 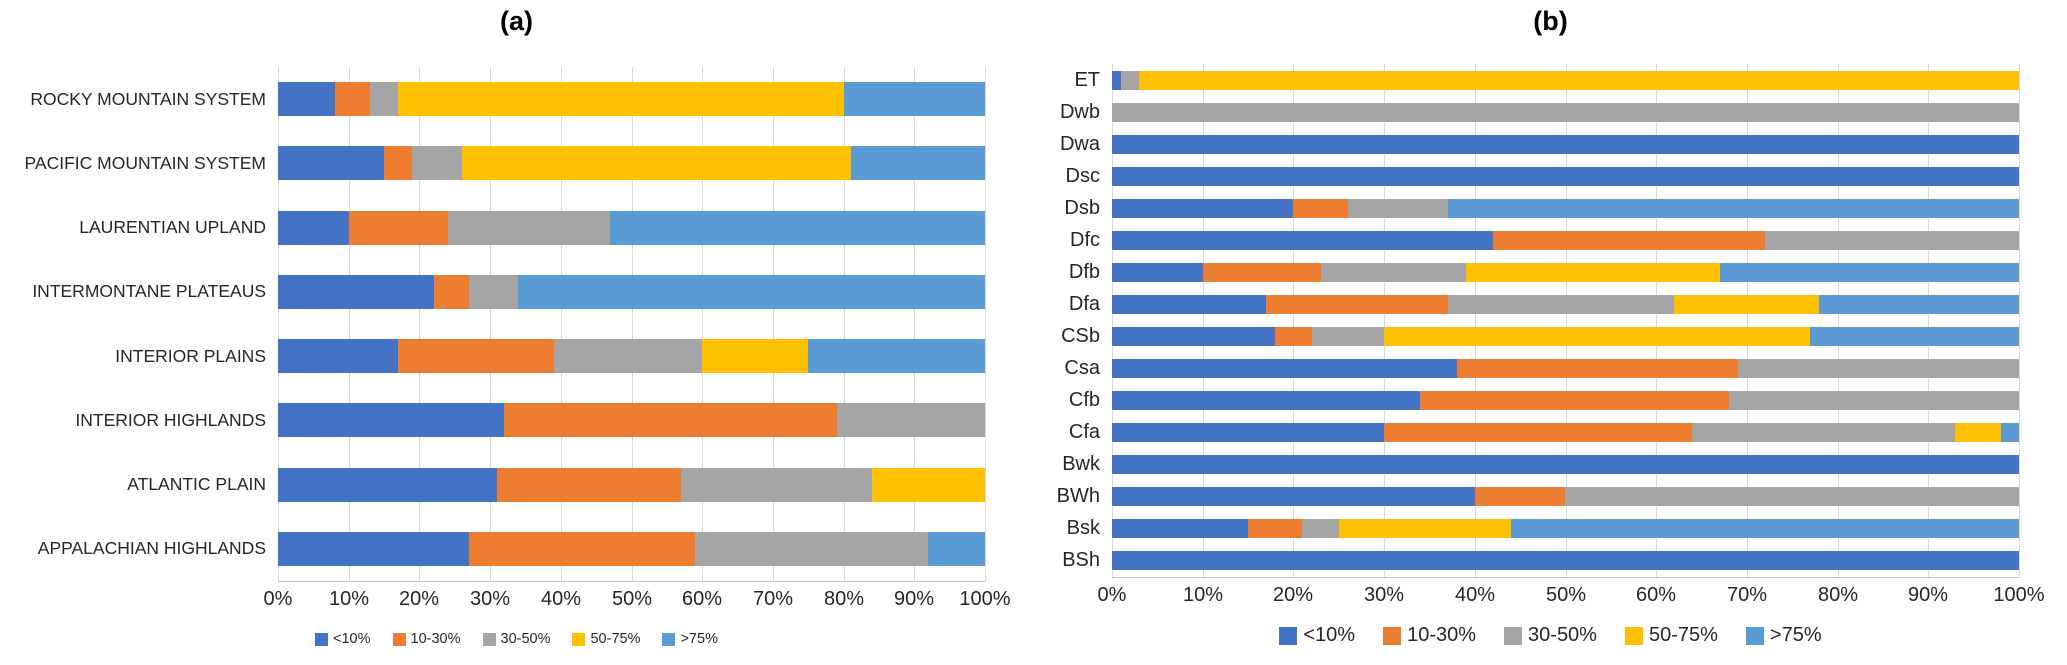 I want to click on category-label: BSh, so click(x=1081, y=560).